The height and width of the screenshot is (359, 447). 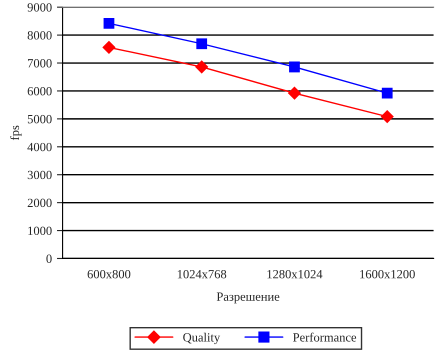 What do you see at coordinates (39, 147) in the screenshot?
I see `y-tick-label: 4000` at bounding box center [39, 147].